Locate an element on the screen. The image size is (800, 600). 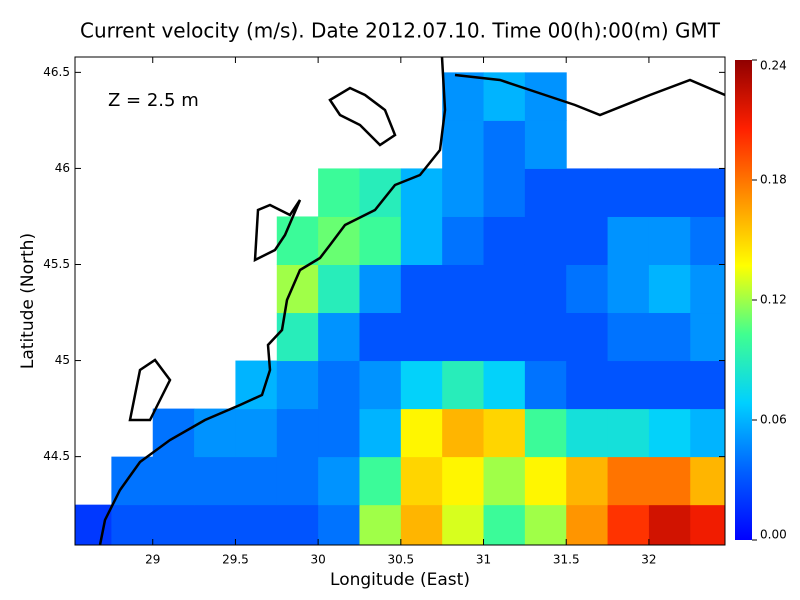
colorbar-tick-label: 0.00 is located at coordinates (773, 535).